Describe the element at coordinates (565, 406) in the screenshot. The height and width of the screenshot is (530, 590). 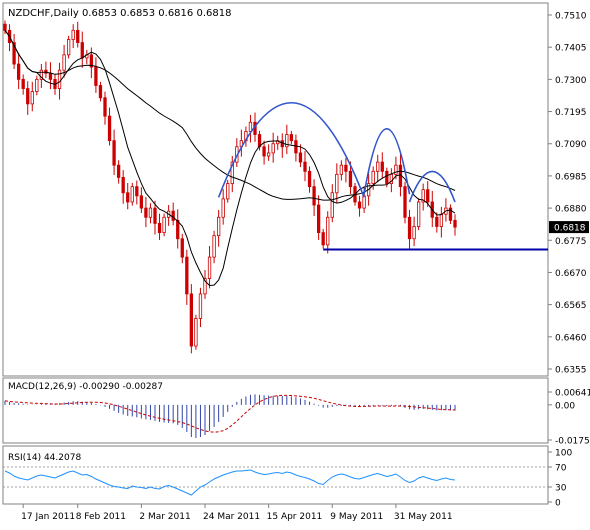
I see `macd-axis-label: 0.00` at that location.